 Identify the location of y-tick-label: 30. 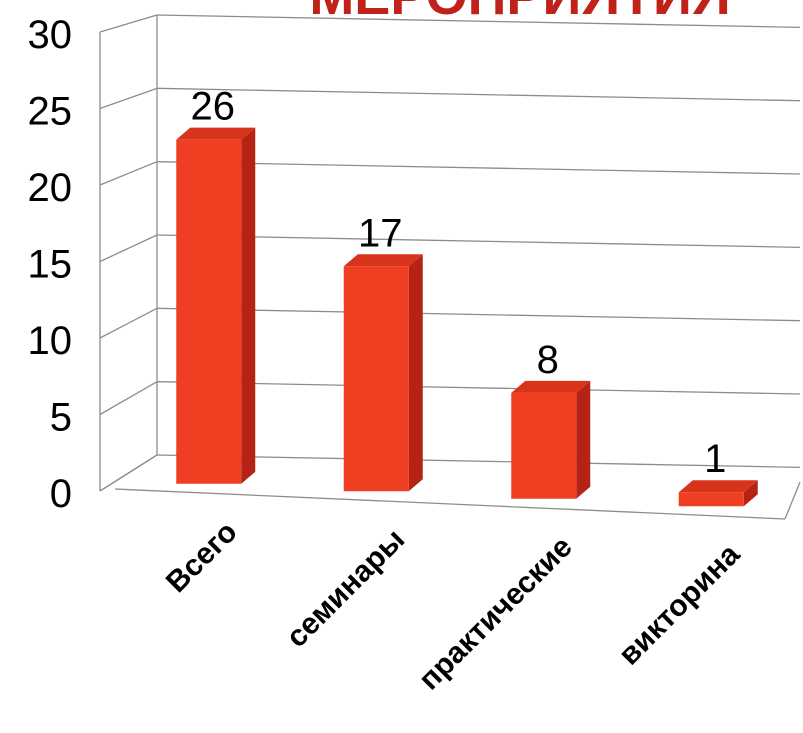
(50, 35).